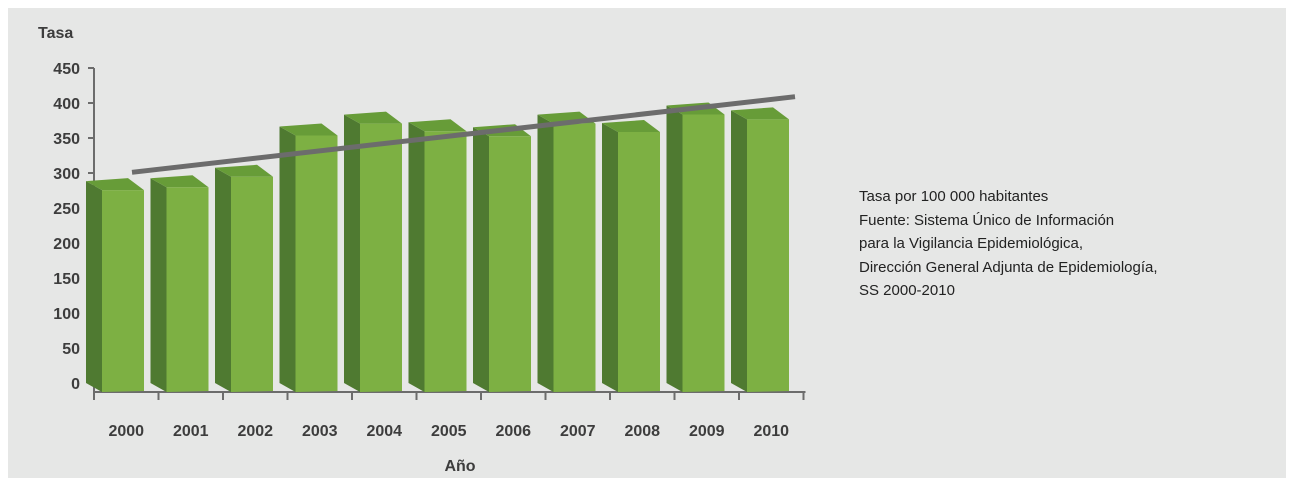 This screenshot has height=484, width=1293. What do you see at coordinates (66, 314) in the screenshot?
I see `y-tick-label: 100` at bounding box center [66, 314].